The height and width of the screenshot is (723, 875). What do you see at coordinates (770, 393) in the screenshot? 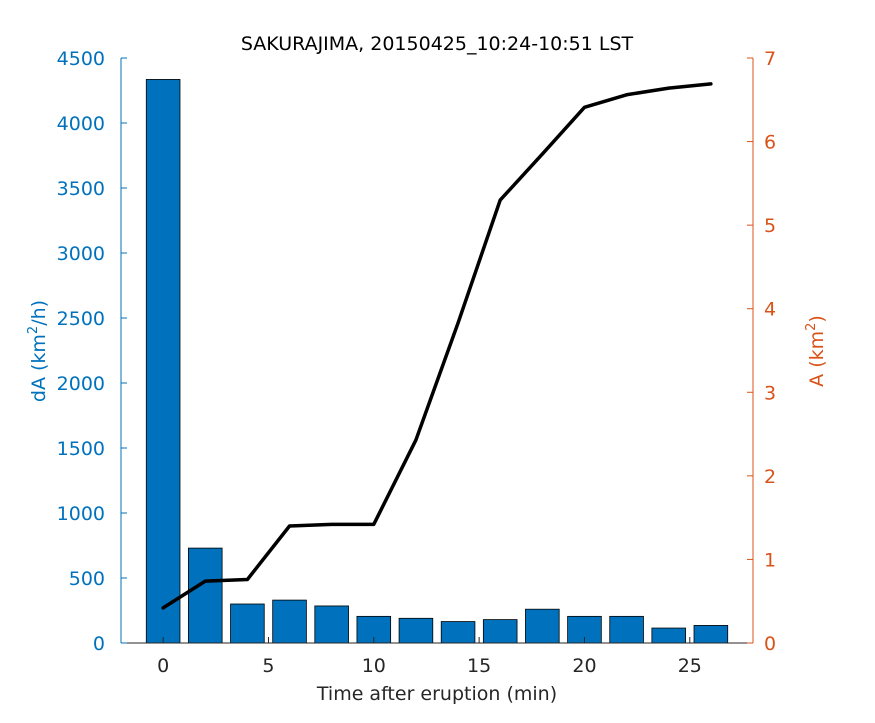
I see `right-y-tick-label: 3` at bounding box center [770, 393].